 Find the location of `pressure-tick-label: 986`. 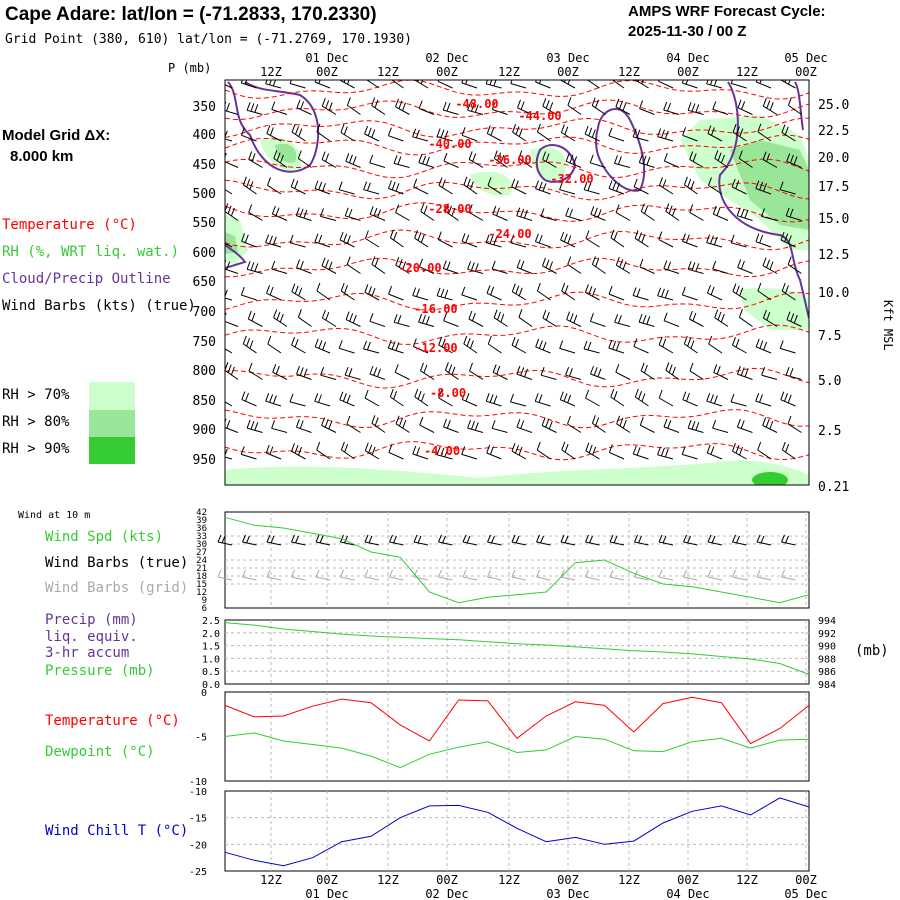

pressure-tick-label: 986 is located at coordinates (827, 672).